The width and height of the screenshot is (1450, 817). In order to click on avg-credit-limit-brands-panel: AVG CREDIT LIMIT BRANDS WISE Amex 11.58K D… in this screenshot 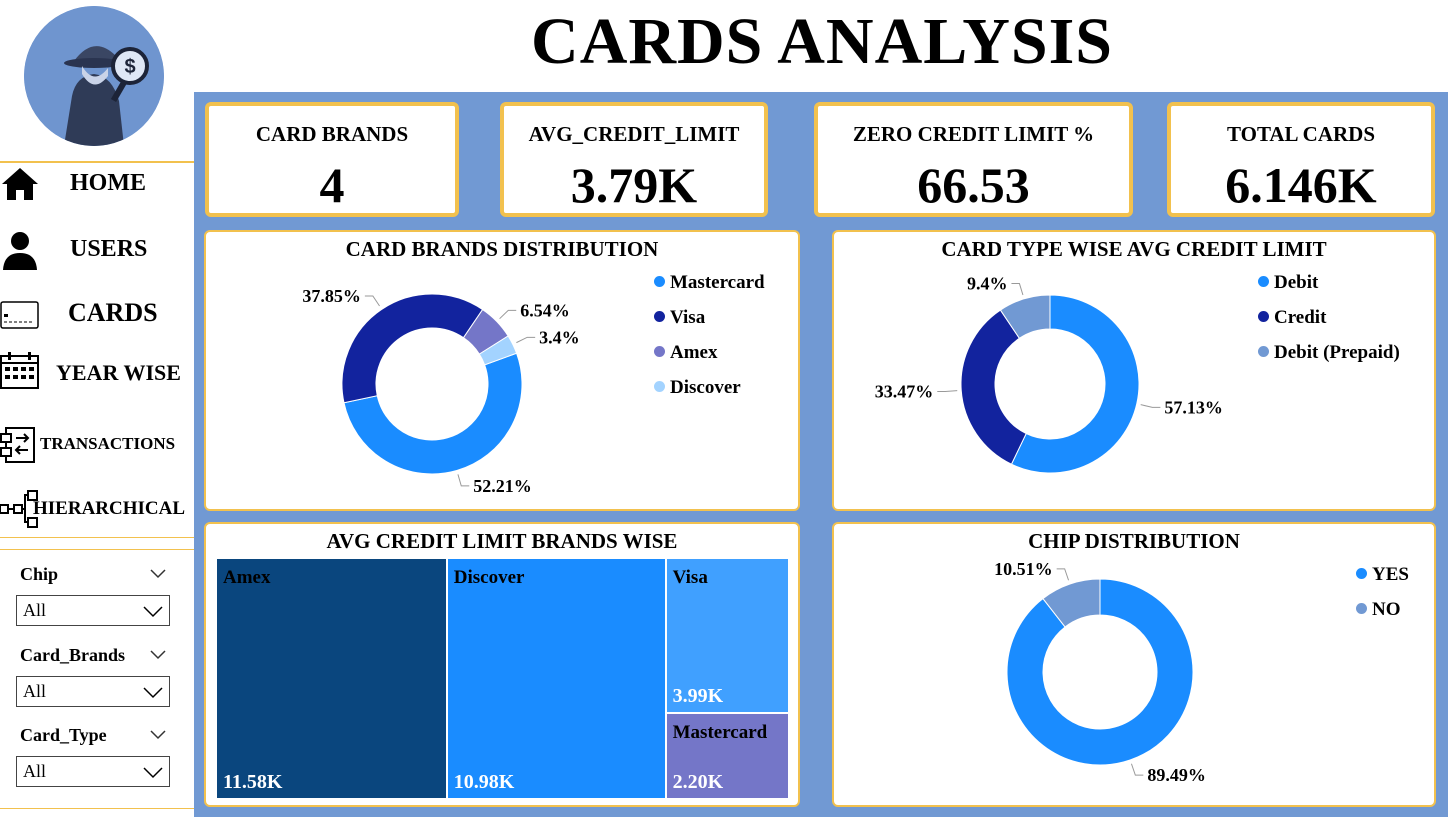, I will do `click(502, 664)`.